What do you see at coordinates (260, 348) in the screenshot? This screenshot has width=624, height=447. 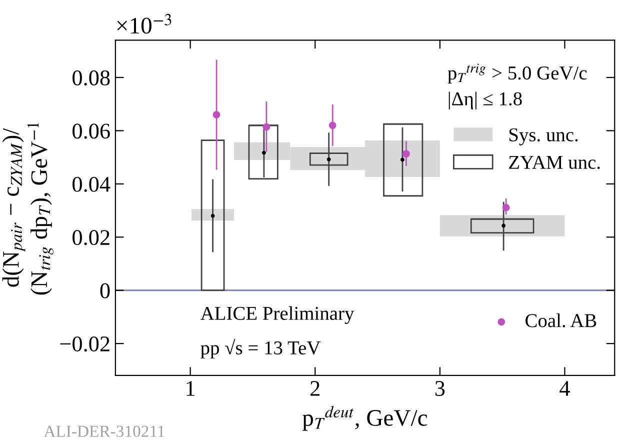 I see `annotation: pp √s = 13 TeV` at bounding box center [260, 348].